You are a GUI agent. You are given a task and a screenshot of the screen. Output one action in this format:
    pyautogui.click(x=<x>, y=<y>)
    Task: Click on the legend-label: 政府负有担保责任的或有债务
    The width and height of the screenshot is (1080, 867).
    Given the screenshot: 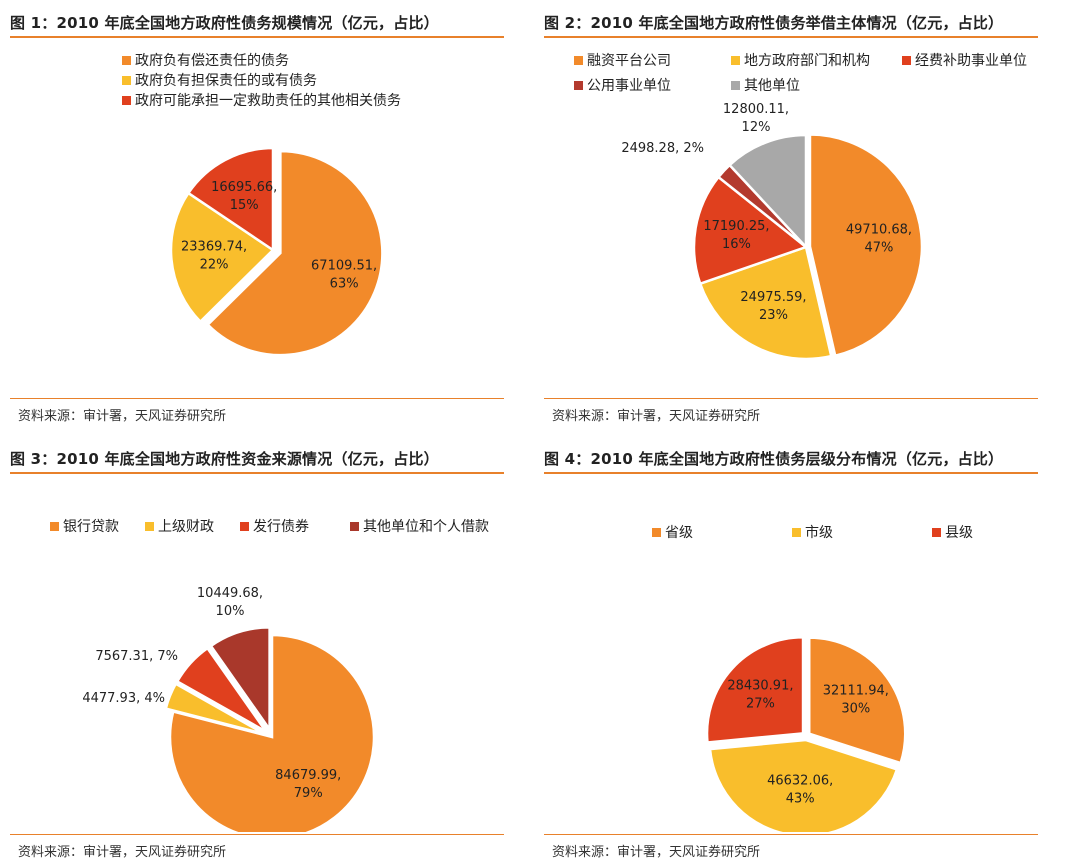 What is the action you would take?
    pyautogui.click(x=226, y=81)
    